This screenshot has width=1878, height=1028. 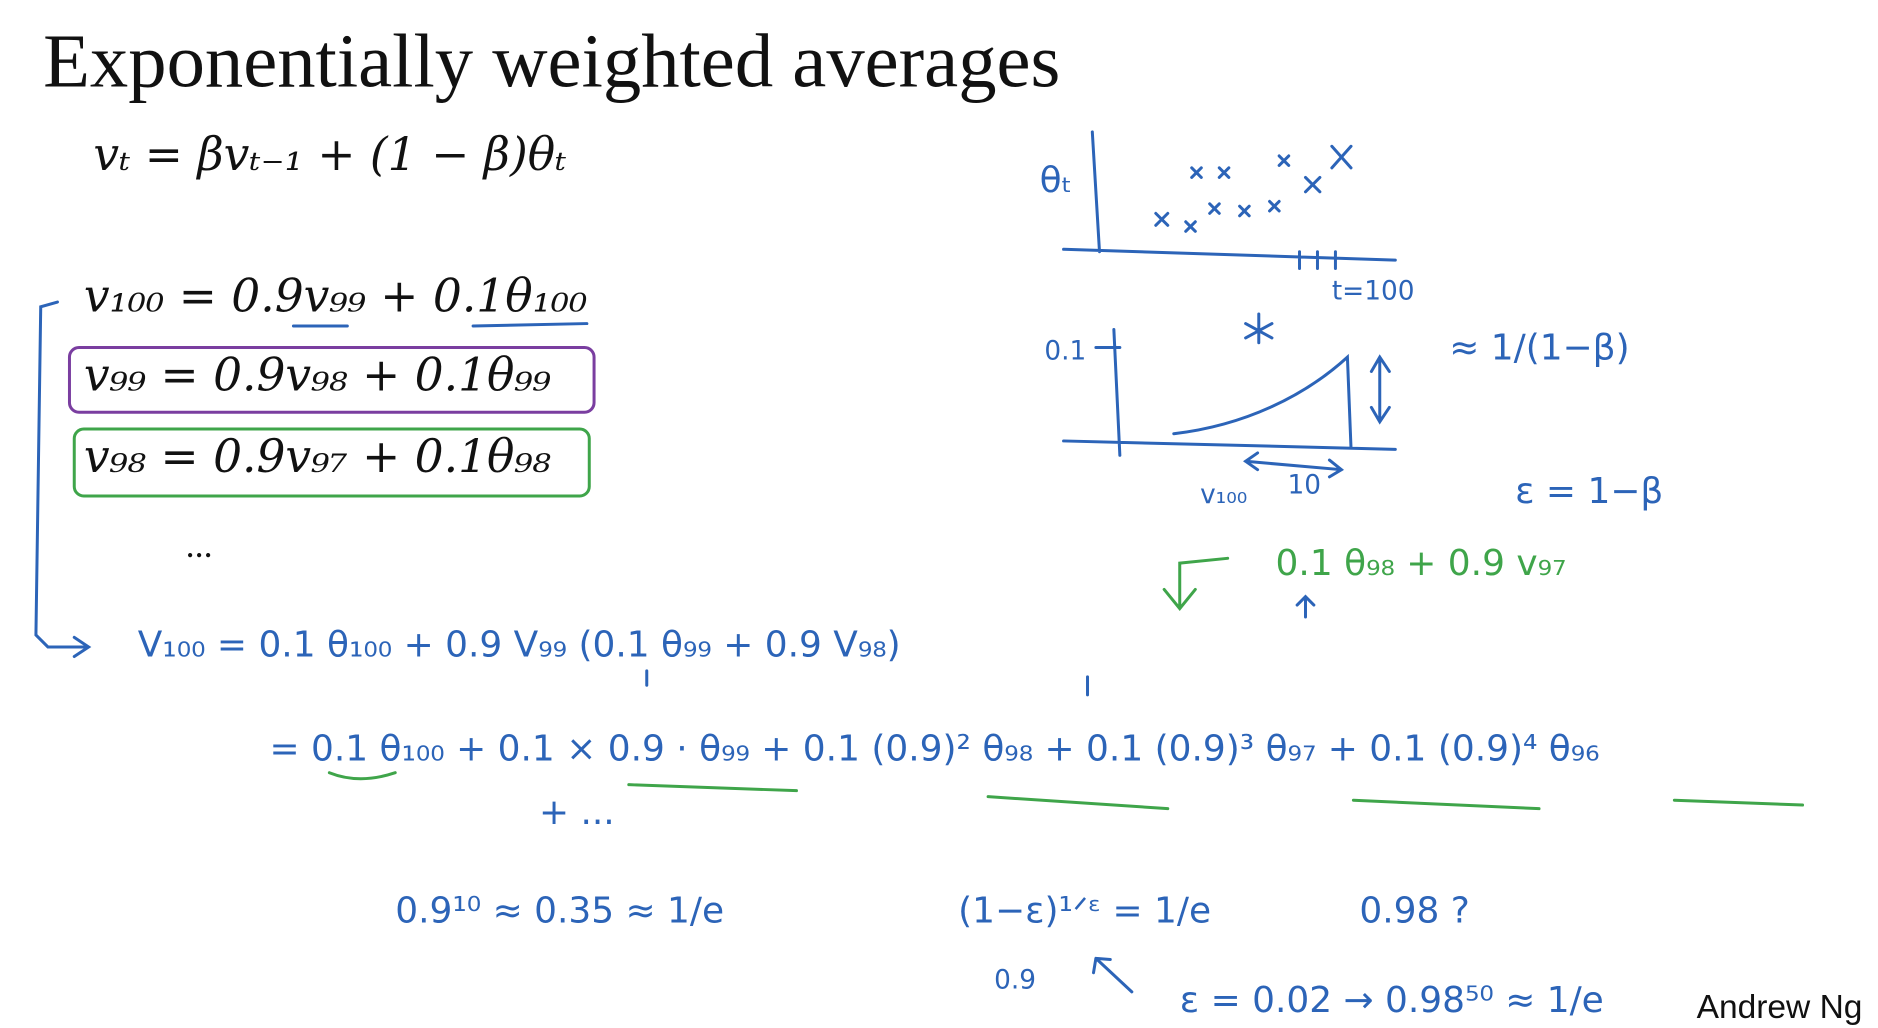 What do you see at coordinates (1414, 910) in the screenshot?
I see `handwritten-note: 0.98 ?` at bounding box center [1414, 910].